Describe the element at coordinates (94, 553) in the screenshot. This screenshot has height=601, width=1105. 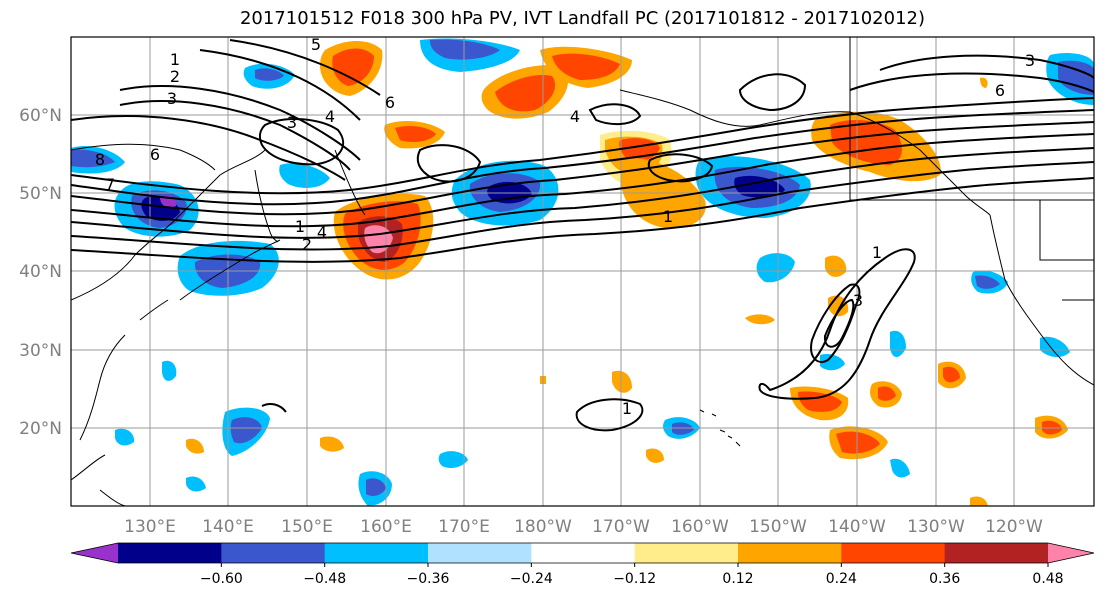
I see `colorbar-extend-min` at that location.